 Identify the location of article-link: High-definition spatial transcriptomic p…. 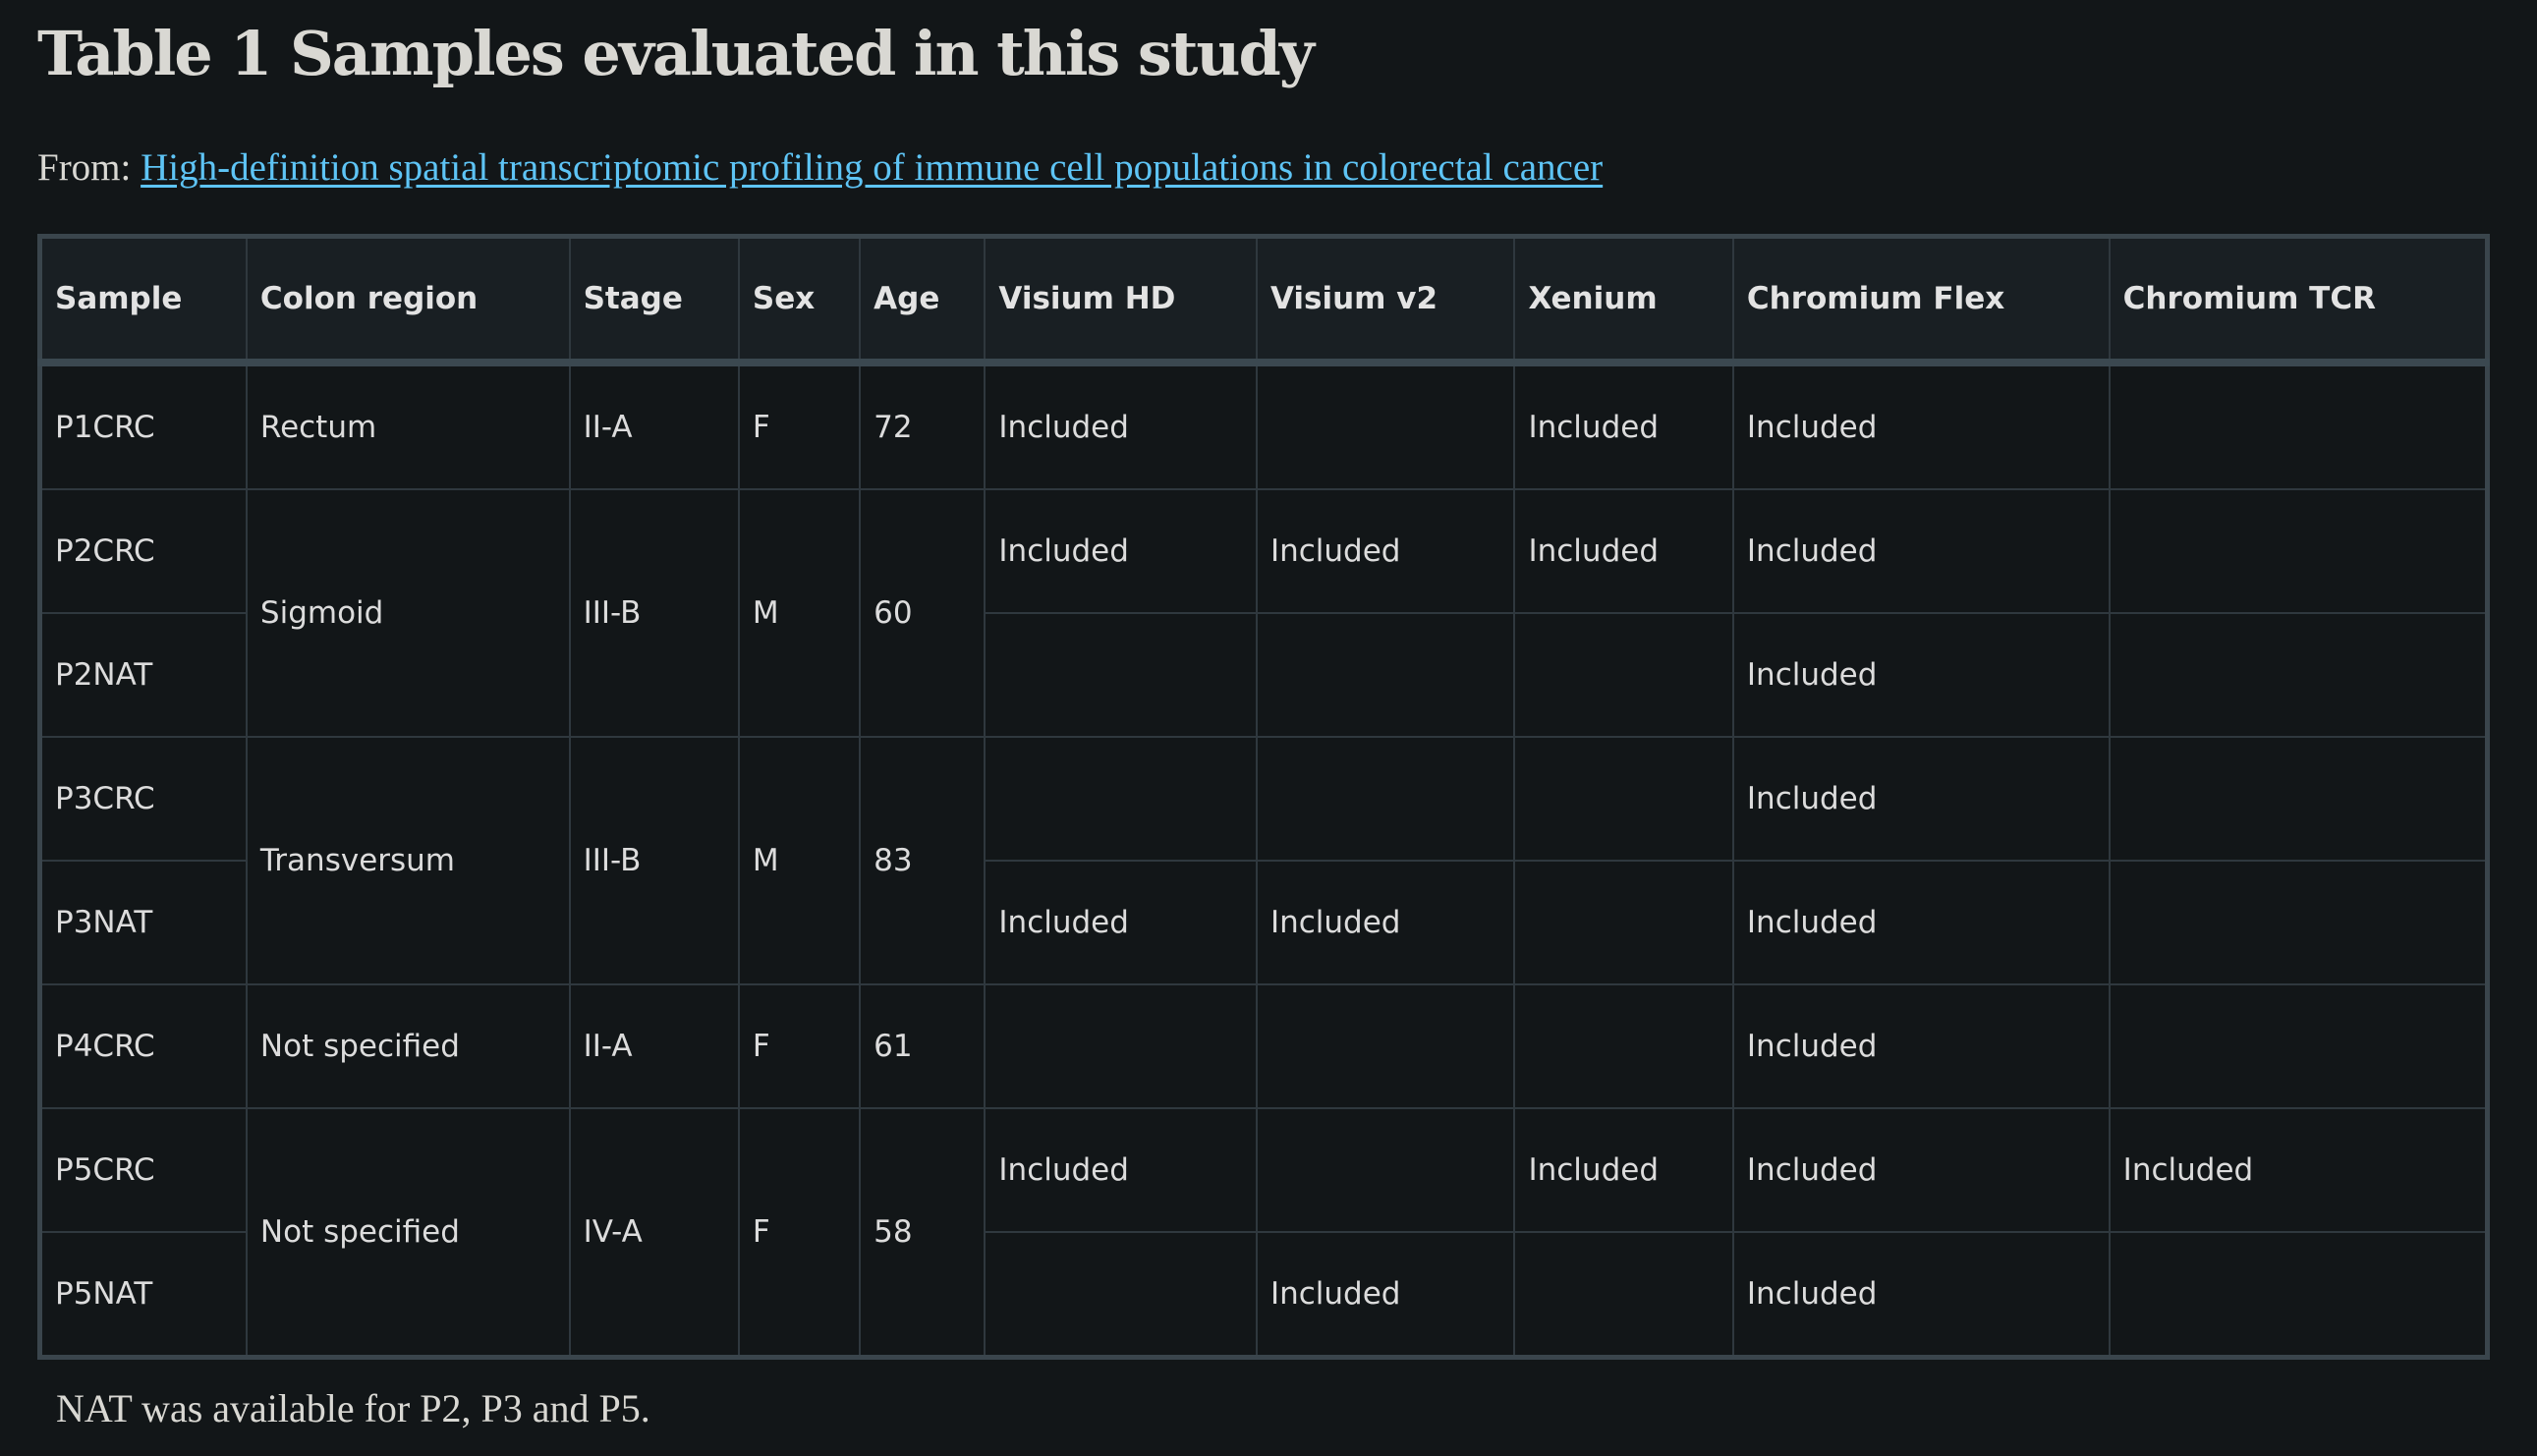
(873, 167).